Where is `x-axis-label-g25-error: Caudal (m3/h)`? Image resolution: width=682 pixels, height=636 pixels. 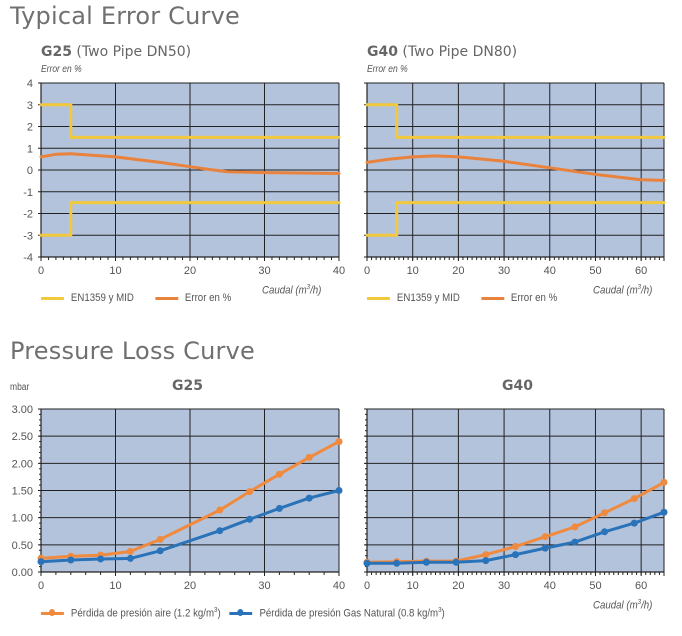 x-axis-label-g25-error: Caudal (m3/h) is located at coordinates (292, 290).